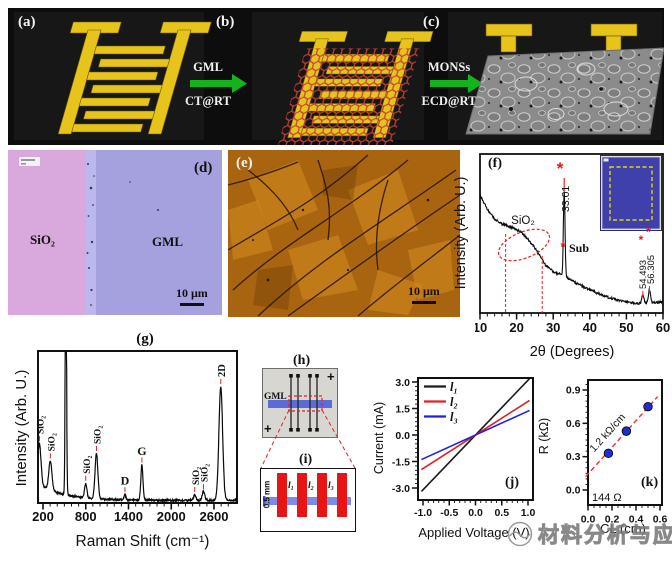  What do you see at coordinates (528, 513) in the screenshot?
I see `iv-xtick: 1.0` at bounding box center [528, 513].